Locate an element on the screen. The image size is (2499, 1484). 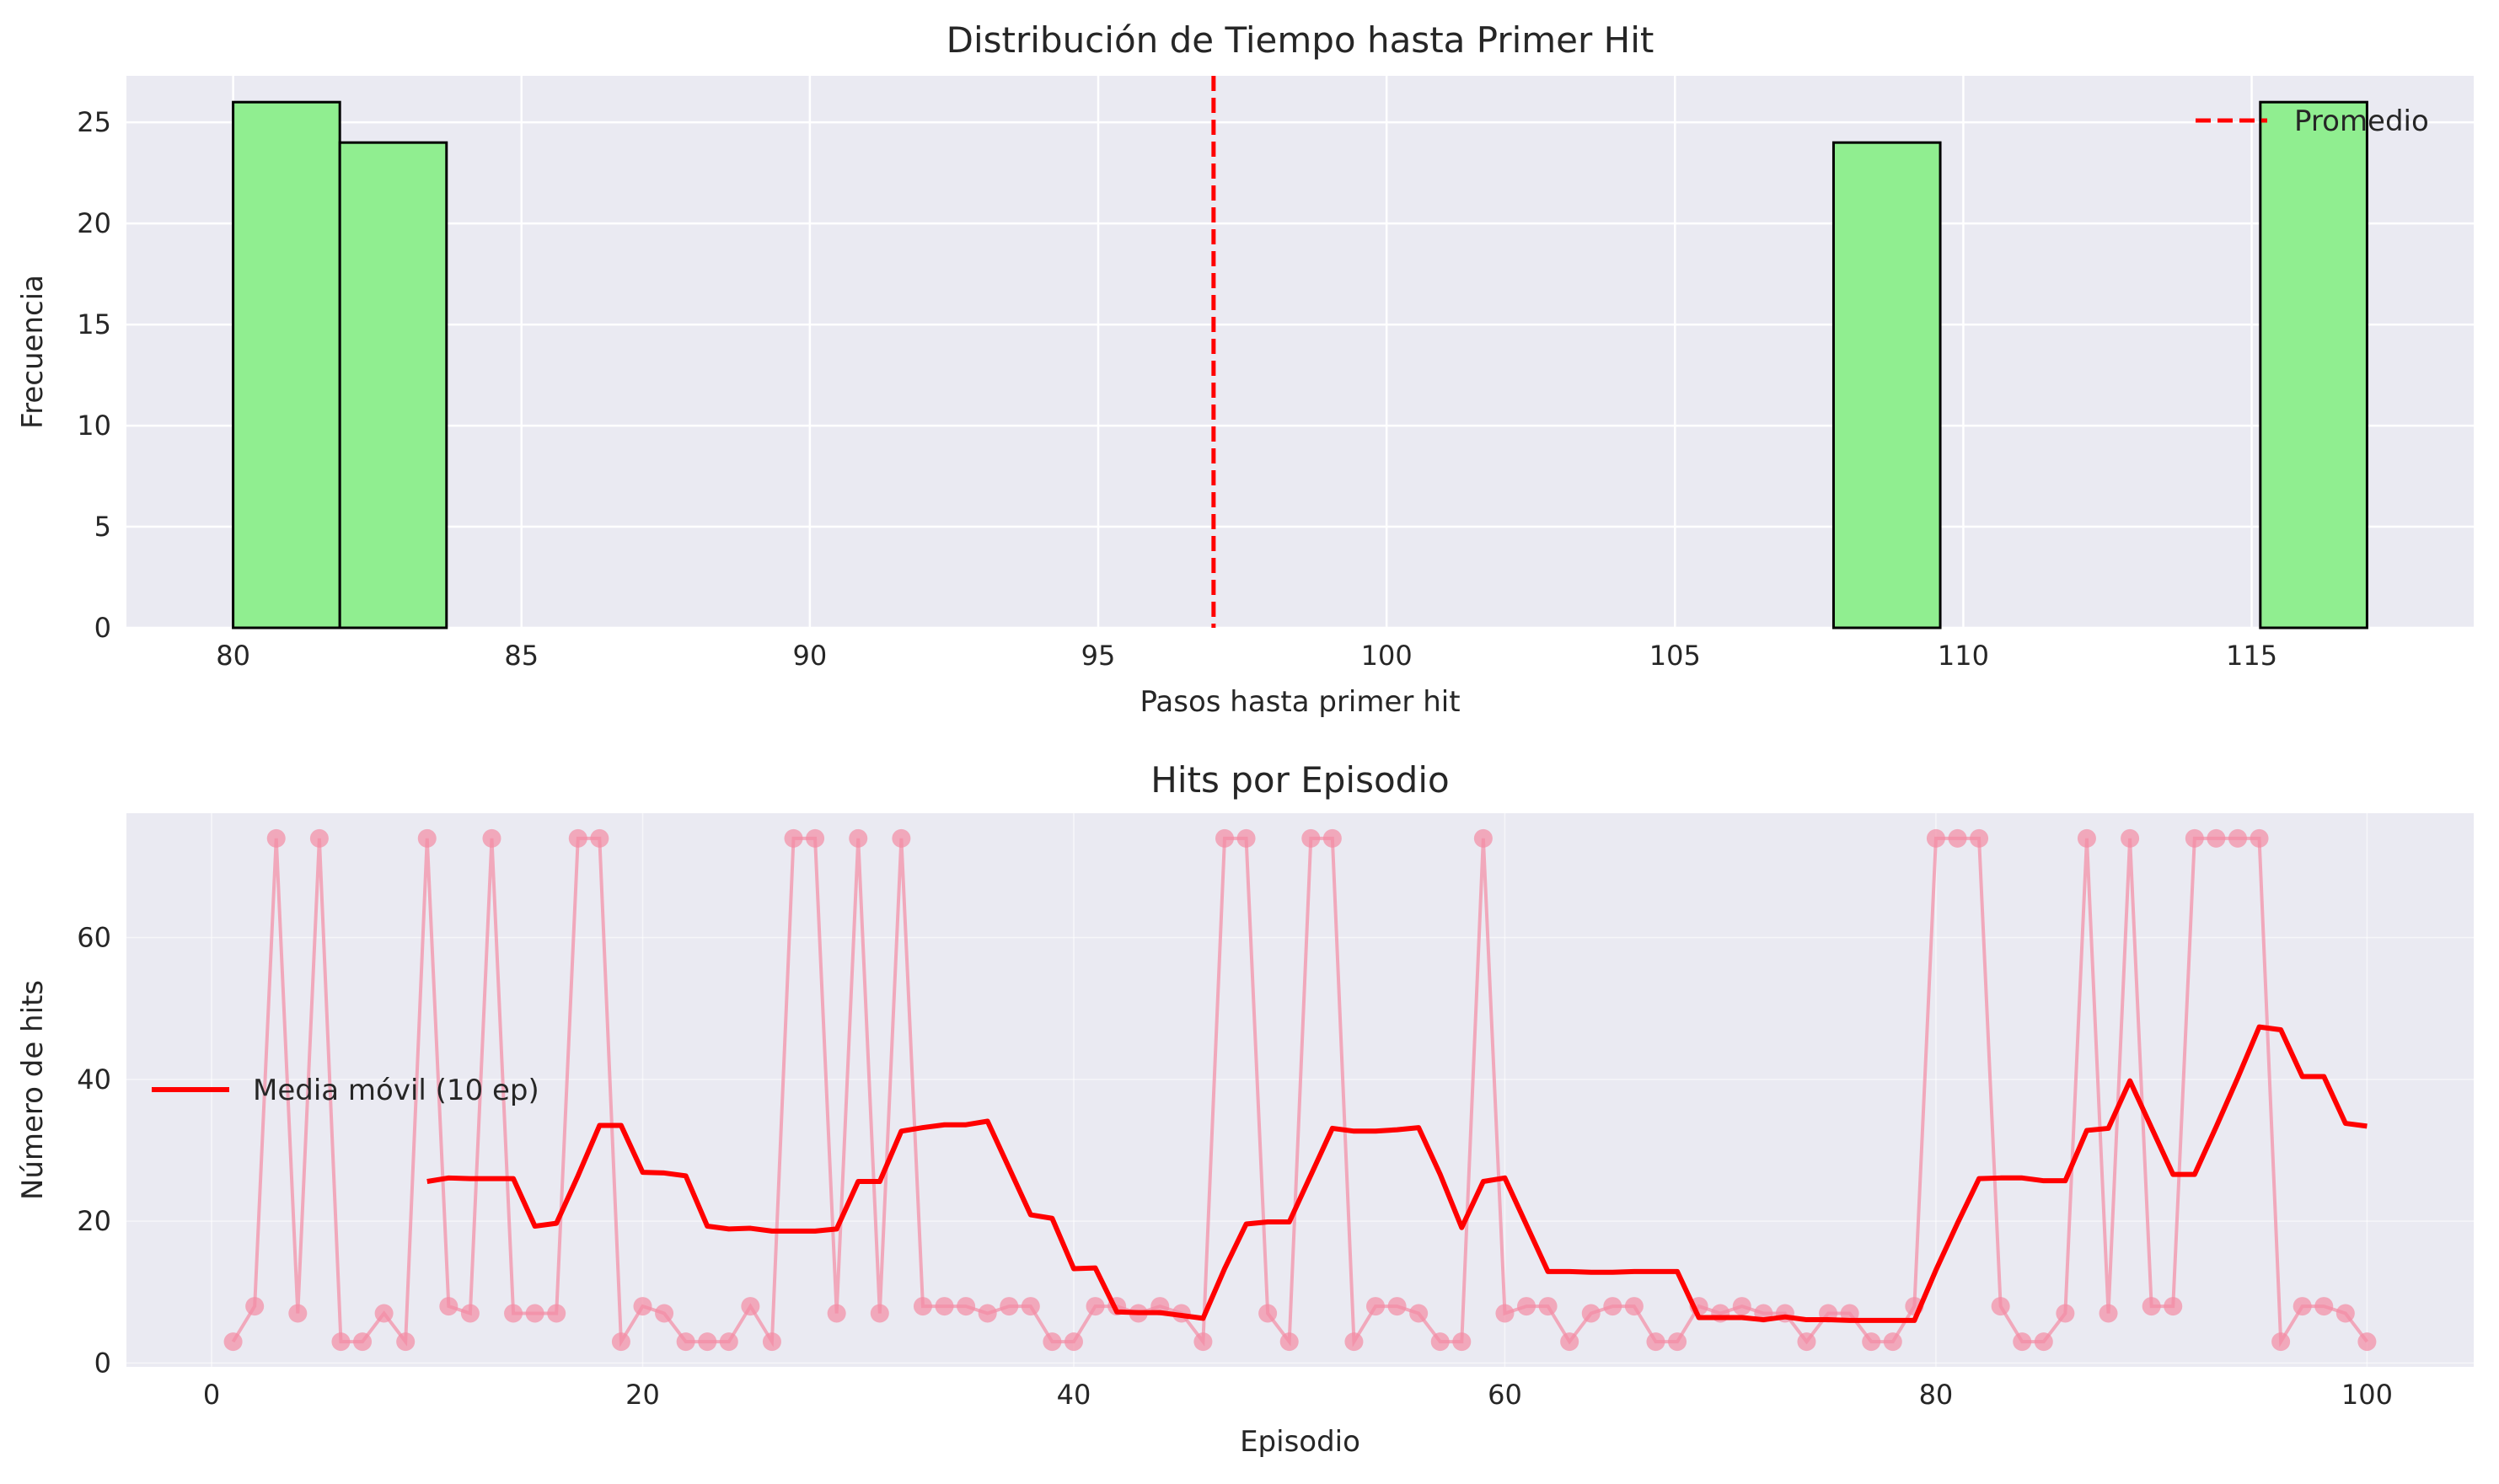
line-y-tick-label: 0 is located at coordinates (102, 1363).